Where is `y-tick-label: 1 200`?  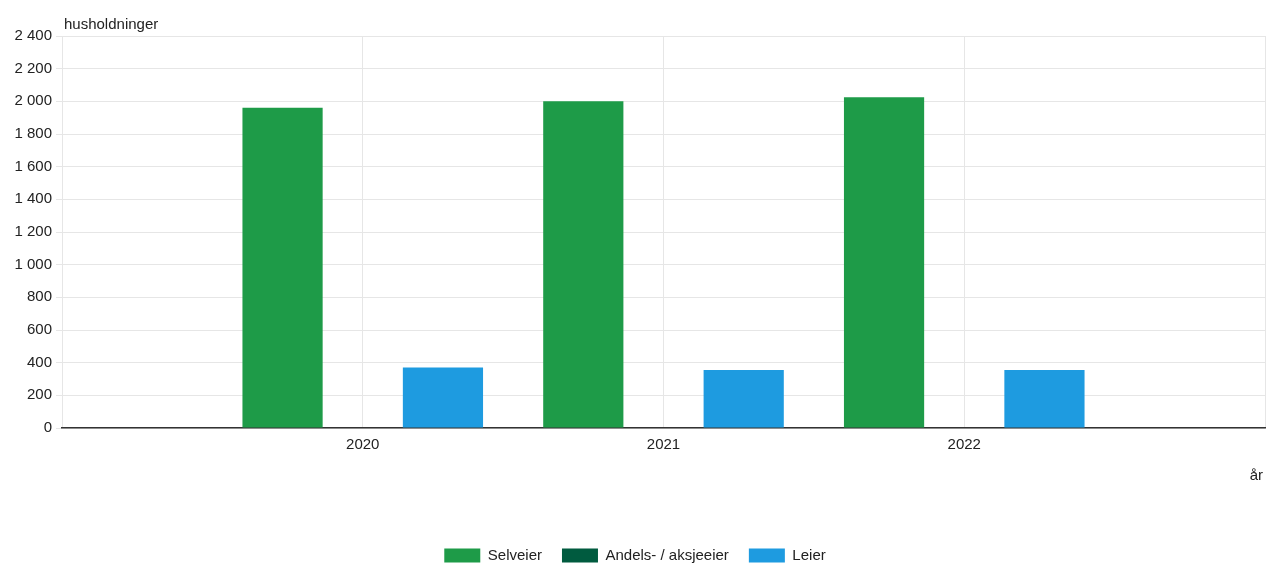
y-tick-label: 1 200 is located at coordinates (33, 231).